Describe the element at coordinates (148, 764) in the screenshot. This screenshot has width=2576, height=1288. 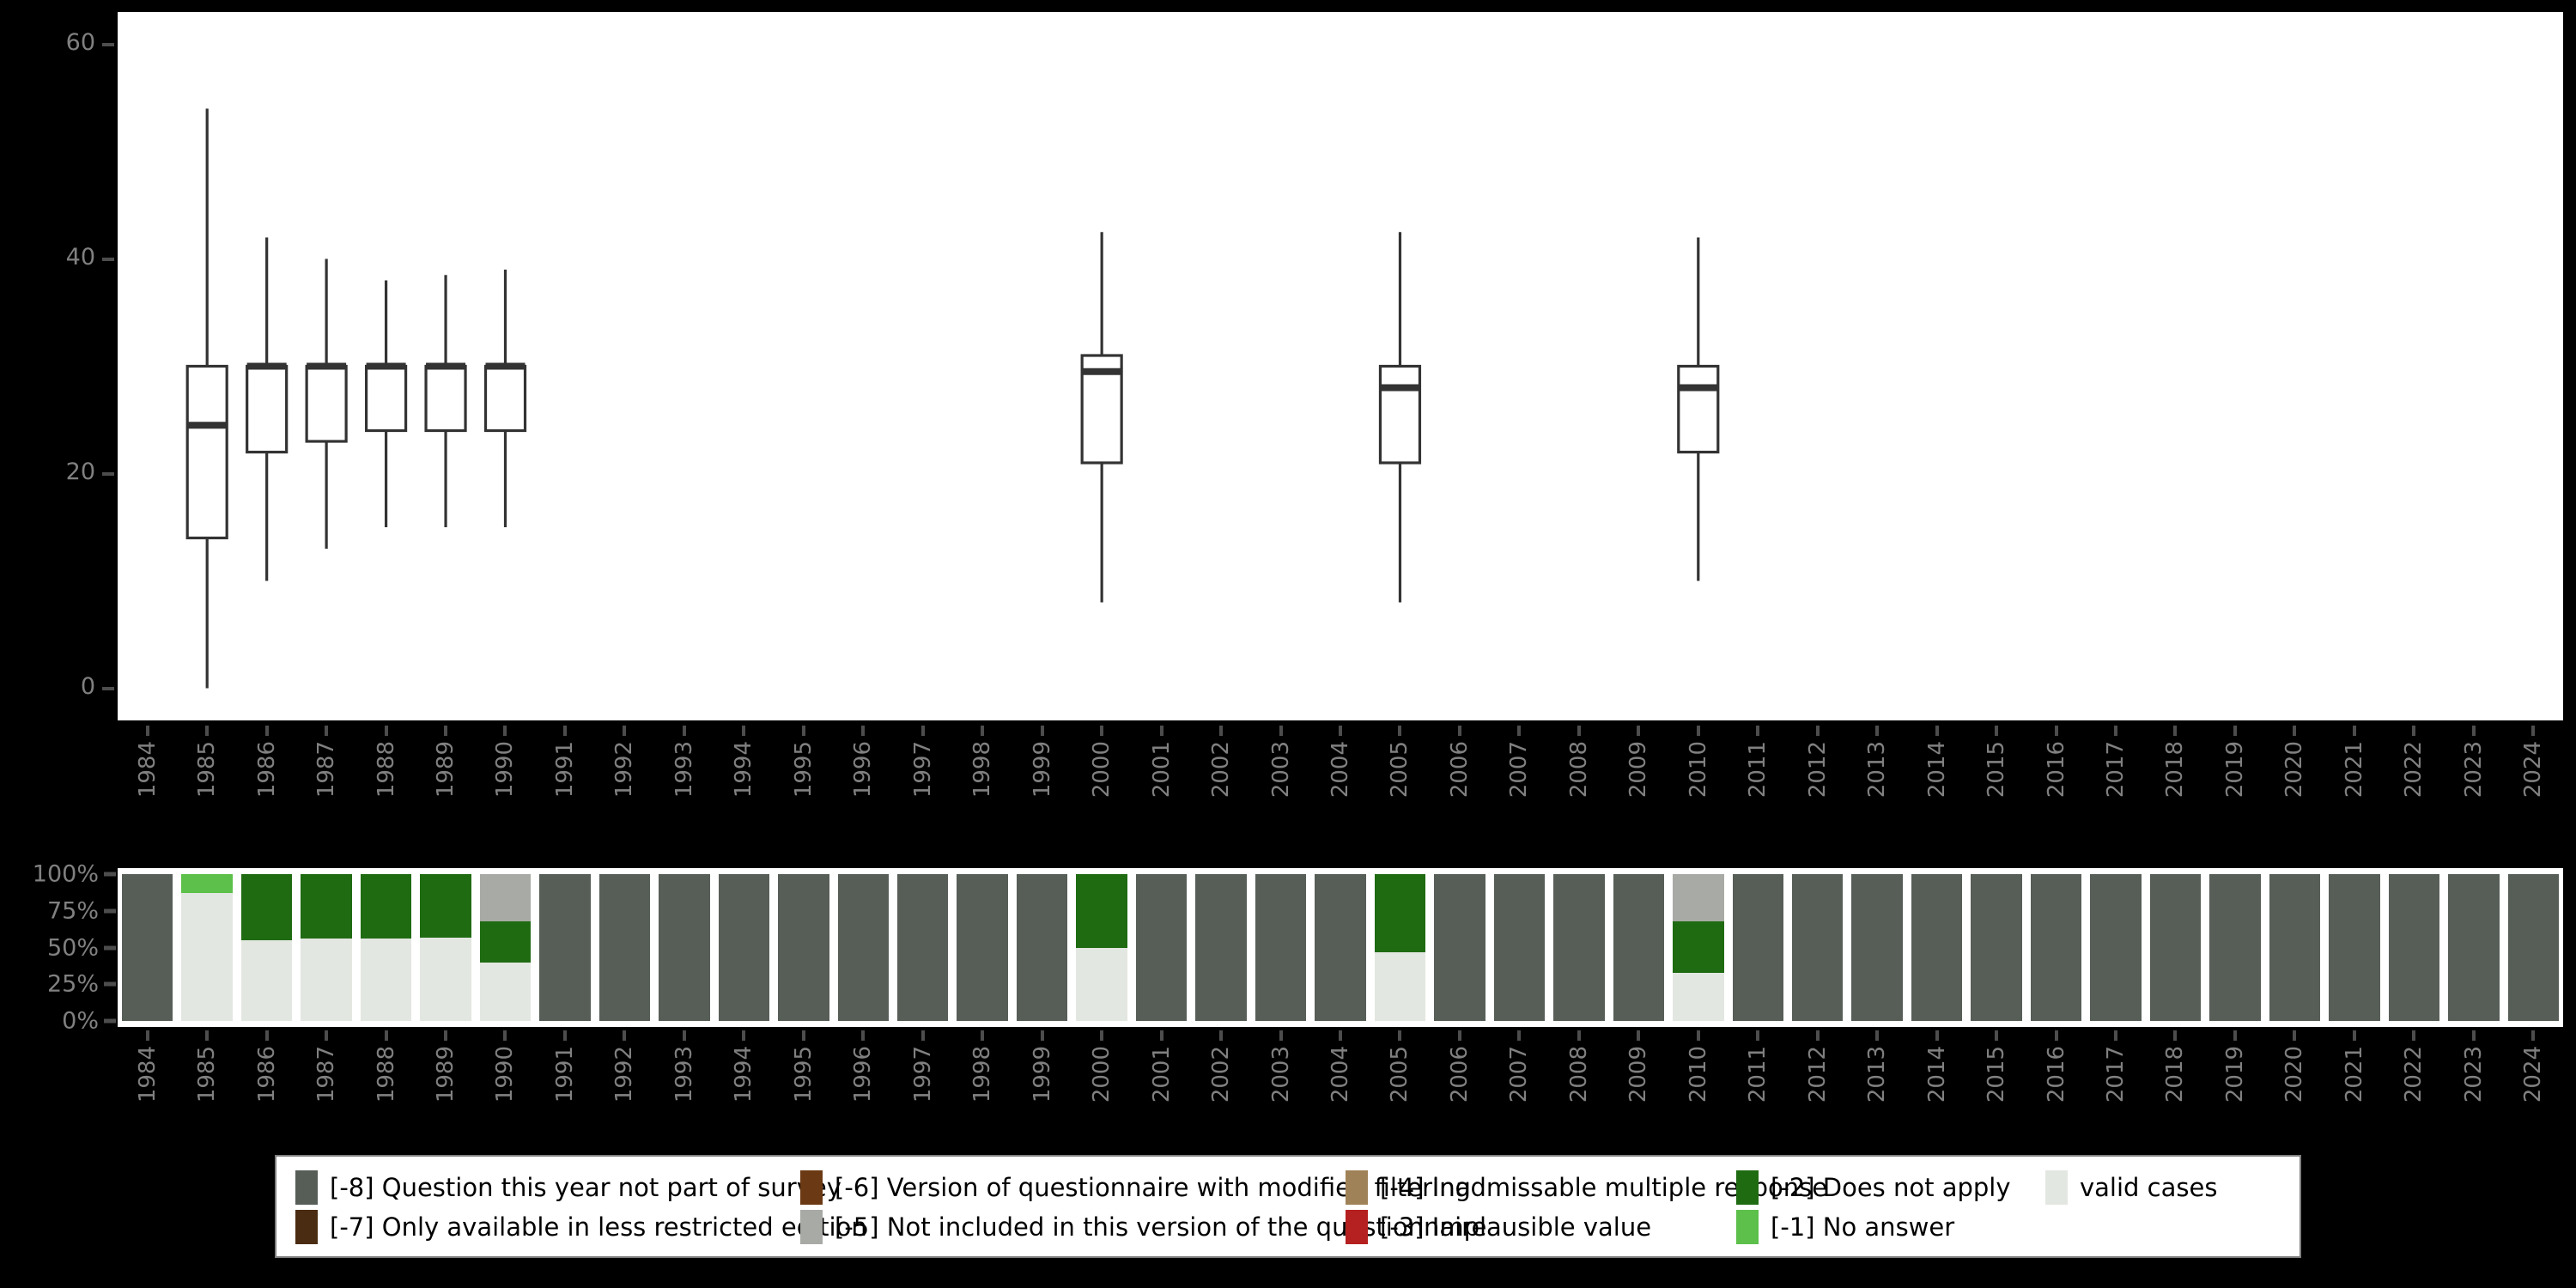
I see `boxplot-x-tick: 1984` at that location.